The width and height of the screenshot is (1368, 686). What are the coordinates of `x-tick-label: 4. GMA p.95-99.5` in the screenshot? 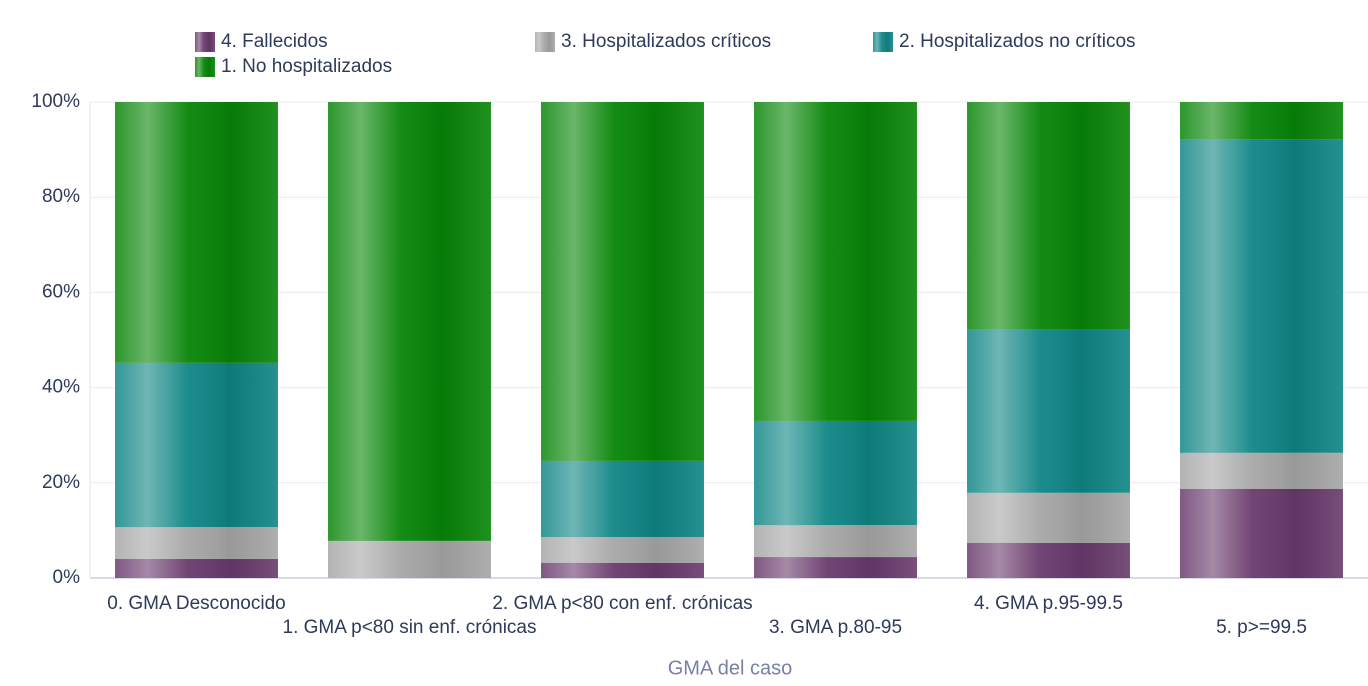 It's located at (1048, 603).